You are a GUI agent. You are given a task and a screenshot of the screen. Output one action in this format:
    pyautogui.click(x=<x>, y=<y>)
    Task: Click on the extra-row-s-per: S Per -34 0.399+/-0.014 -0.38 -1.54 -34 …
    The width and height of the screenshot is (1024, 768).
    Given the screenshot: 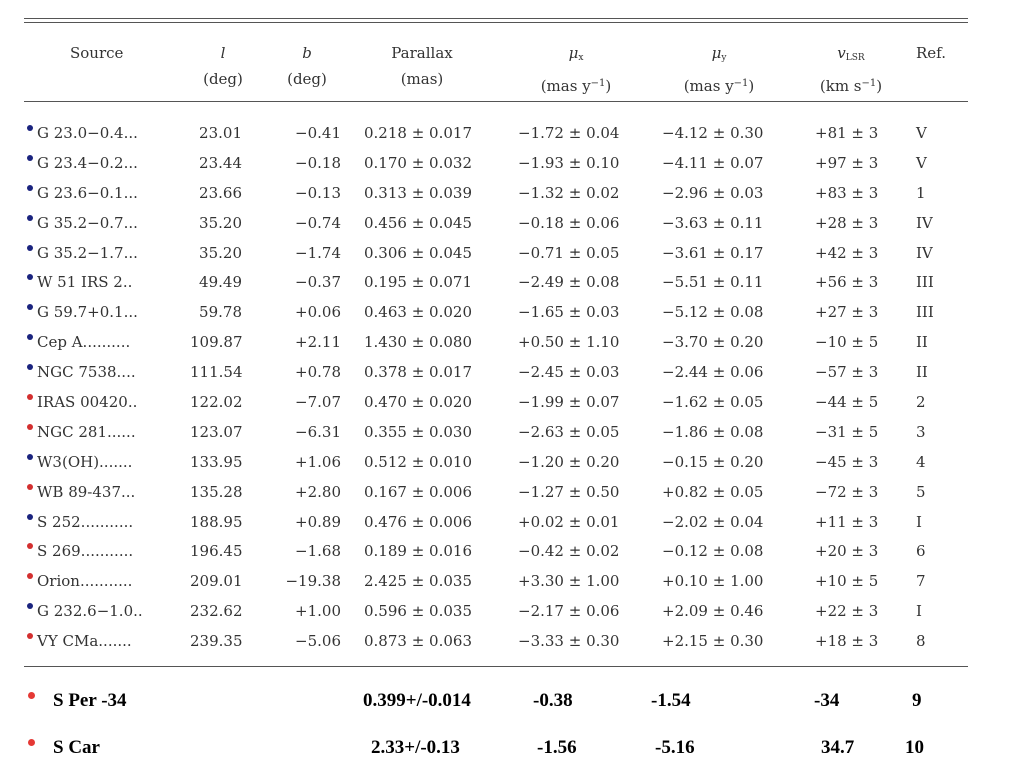 What is the action you would take?
    pyautogui.click(x=512, y=705)
    